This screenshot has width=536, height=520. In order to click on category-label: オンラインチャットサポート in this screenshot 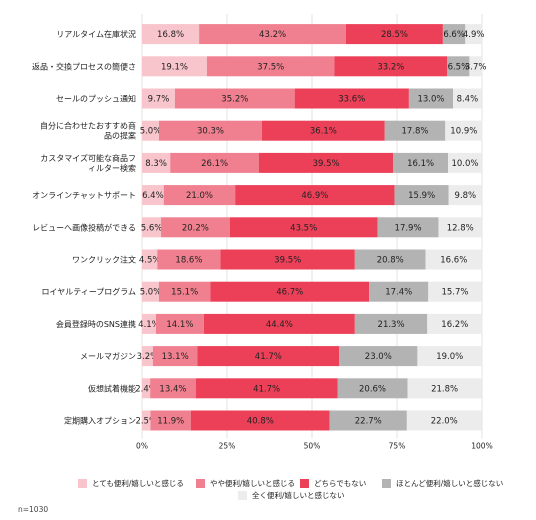, I will do `click(84, 195)`.